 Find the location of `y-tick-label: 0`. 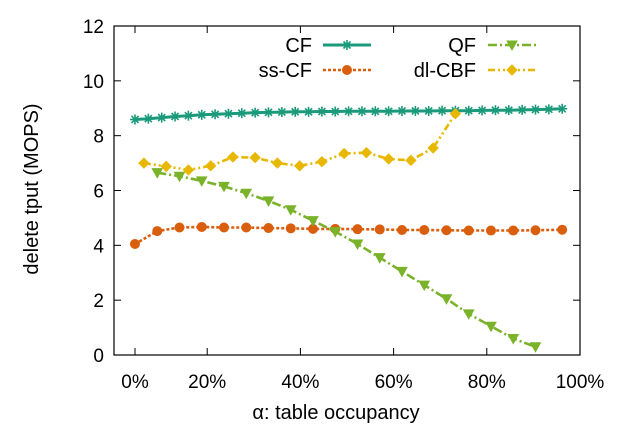

y-tick-label: 0 is located at coordinates (98, 356).